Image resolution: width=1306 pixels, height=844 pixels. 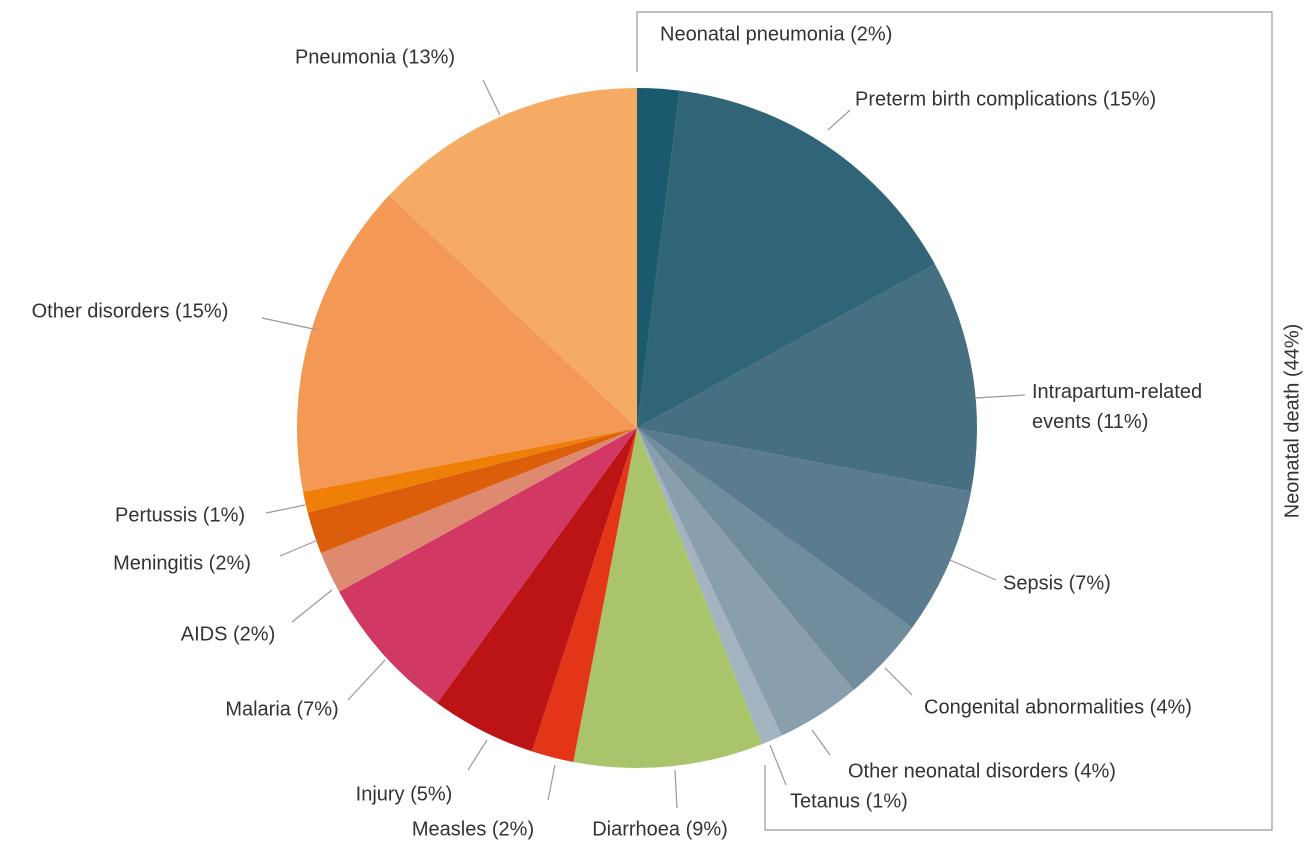 I want to click on slice-label: Other neonatal disorders (4%), so click(x=982, y=771).